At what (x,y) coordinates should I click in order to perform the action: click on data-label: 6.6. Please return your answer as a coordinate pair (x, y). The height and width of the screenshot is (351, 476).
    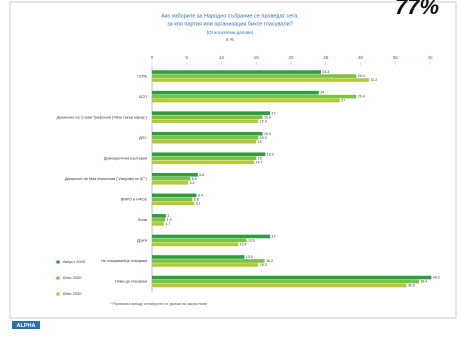
    Looking at the image, I should click on (201, 175).